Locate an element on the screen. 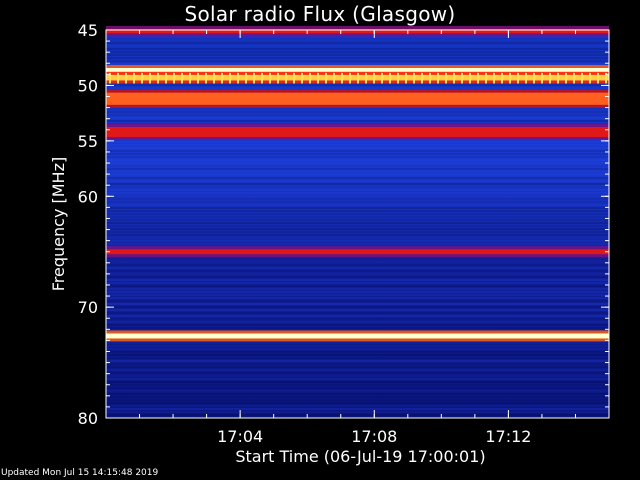 The height and width of the screenshot is (480, 640). y-tick-label: 80 is located at coordinates (88, 418).